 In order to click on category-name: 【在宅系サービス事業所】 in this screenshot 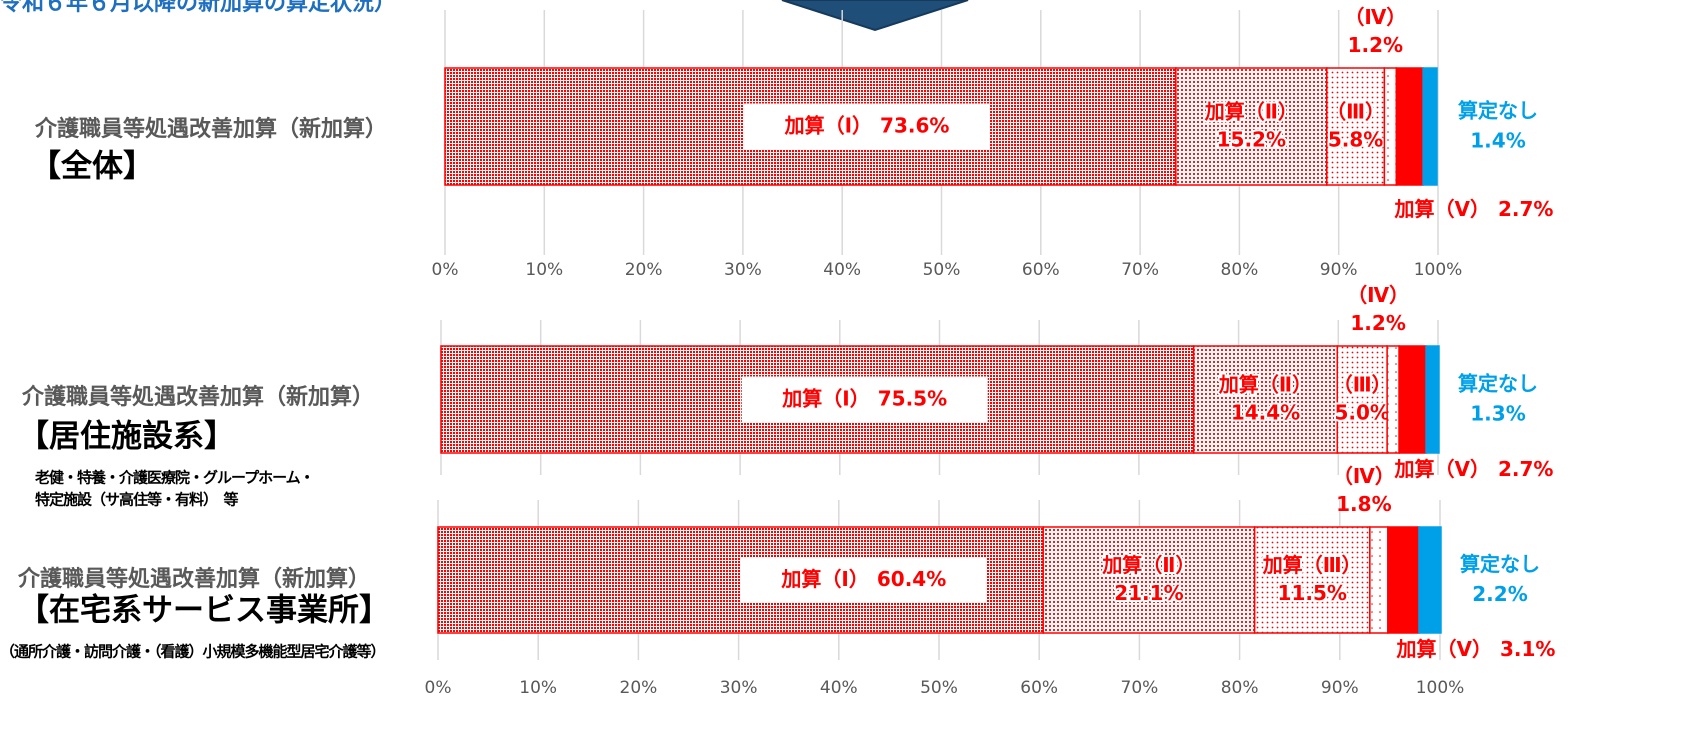, I will do `click(204, 611)`.